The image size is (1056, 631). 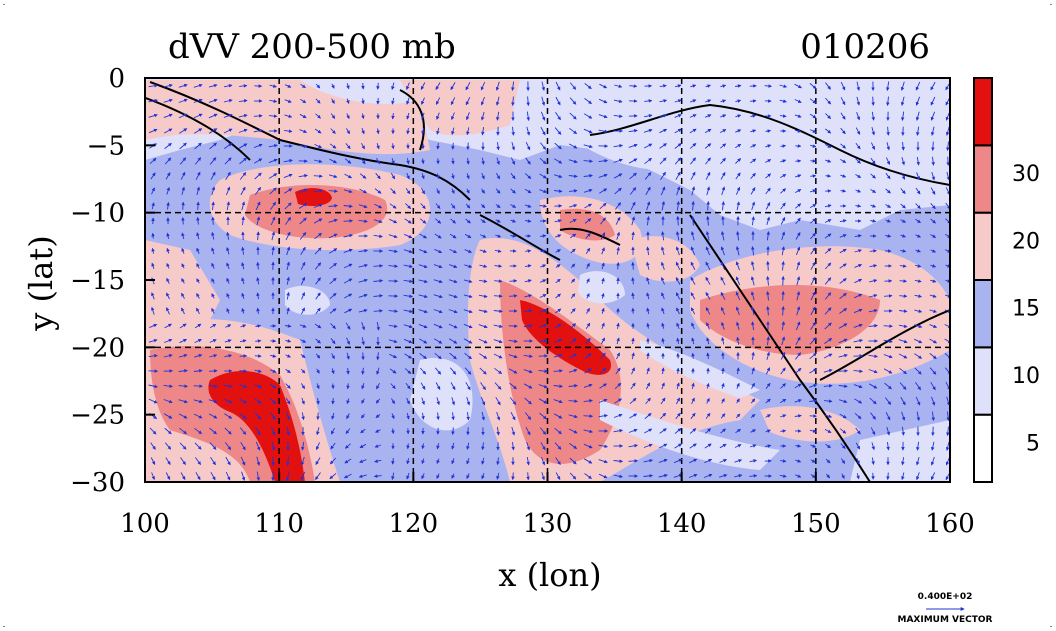 What do you see at coordinates (116, 79) in the screenshot?
I see `y-tick-label: 0` at bounding box center [116, 79].